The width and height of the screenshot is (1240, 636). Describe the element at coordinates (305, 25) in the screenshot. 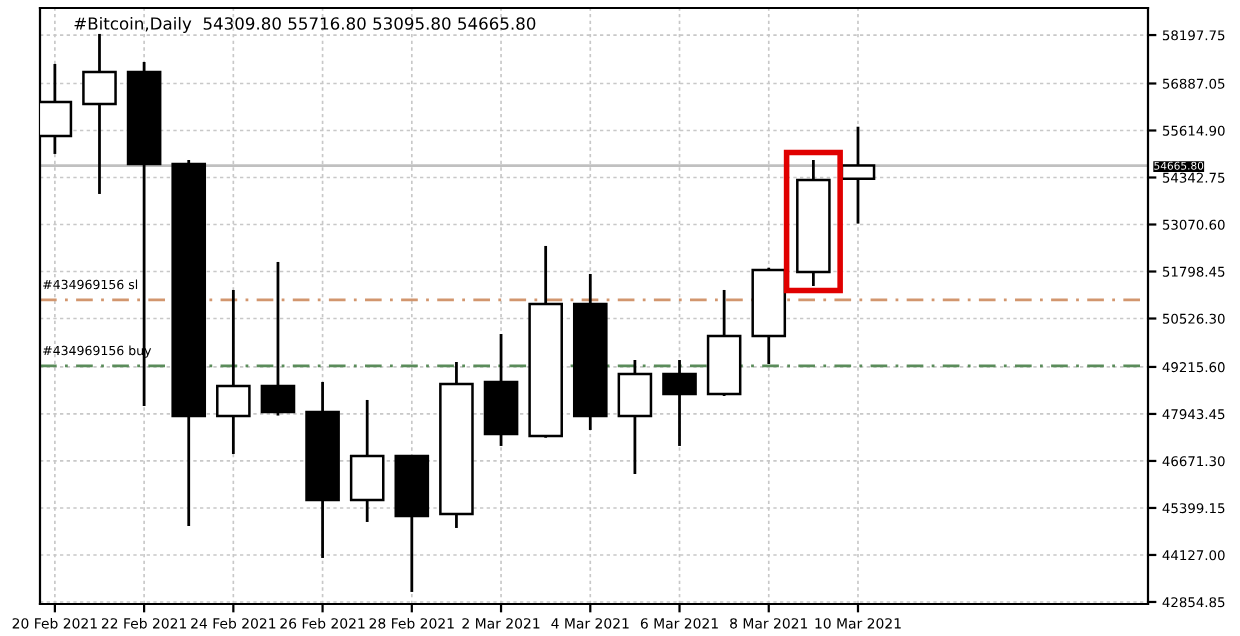

I see `text: #Bitcoin,Daily 54309.80 55716.80 53095.80 54665.80` at that location.